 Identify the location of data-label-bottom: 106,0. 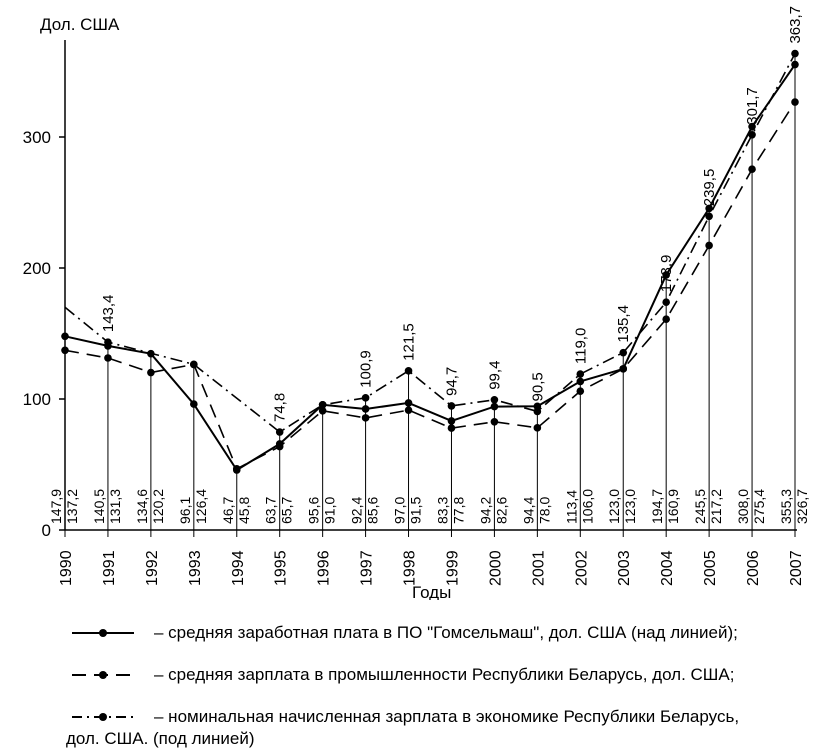
(587, 506).